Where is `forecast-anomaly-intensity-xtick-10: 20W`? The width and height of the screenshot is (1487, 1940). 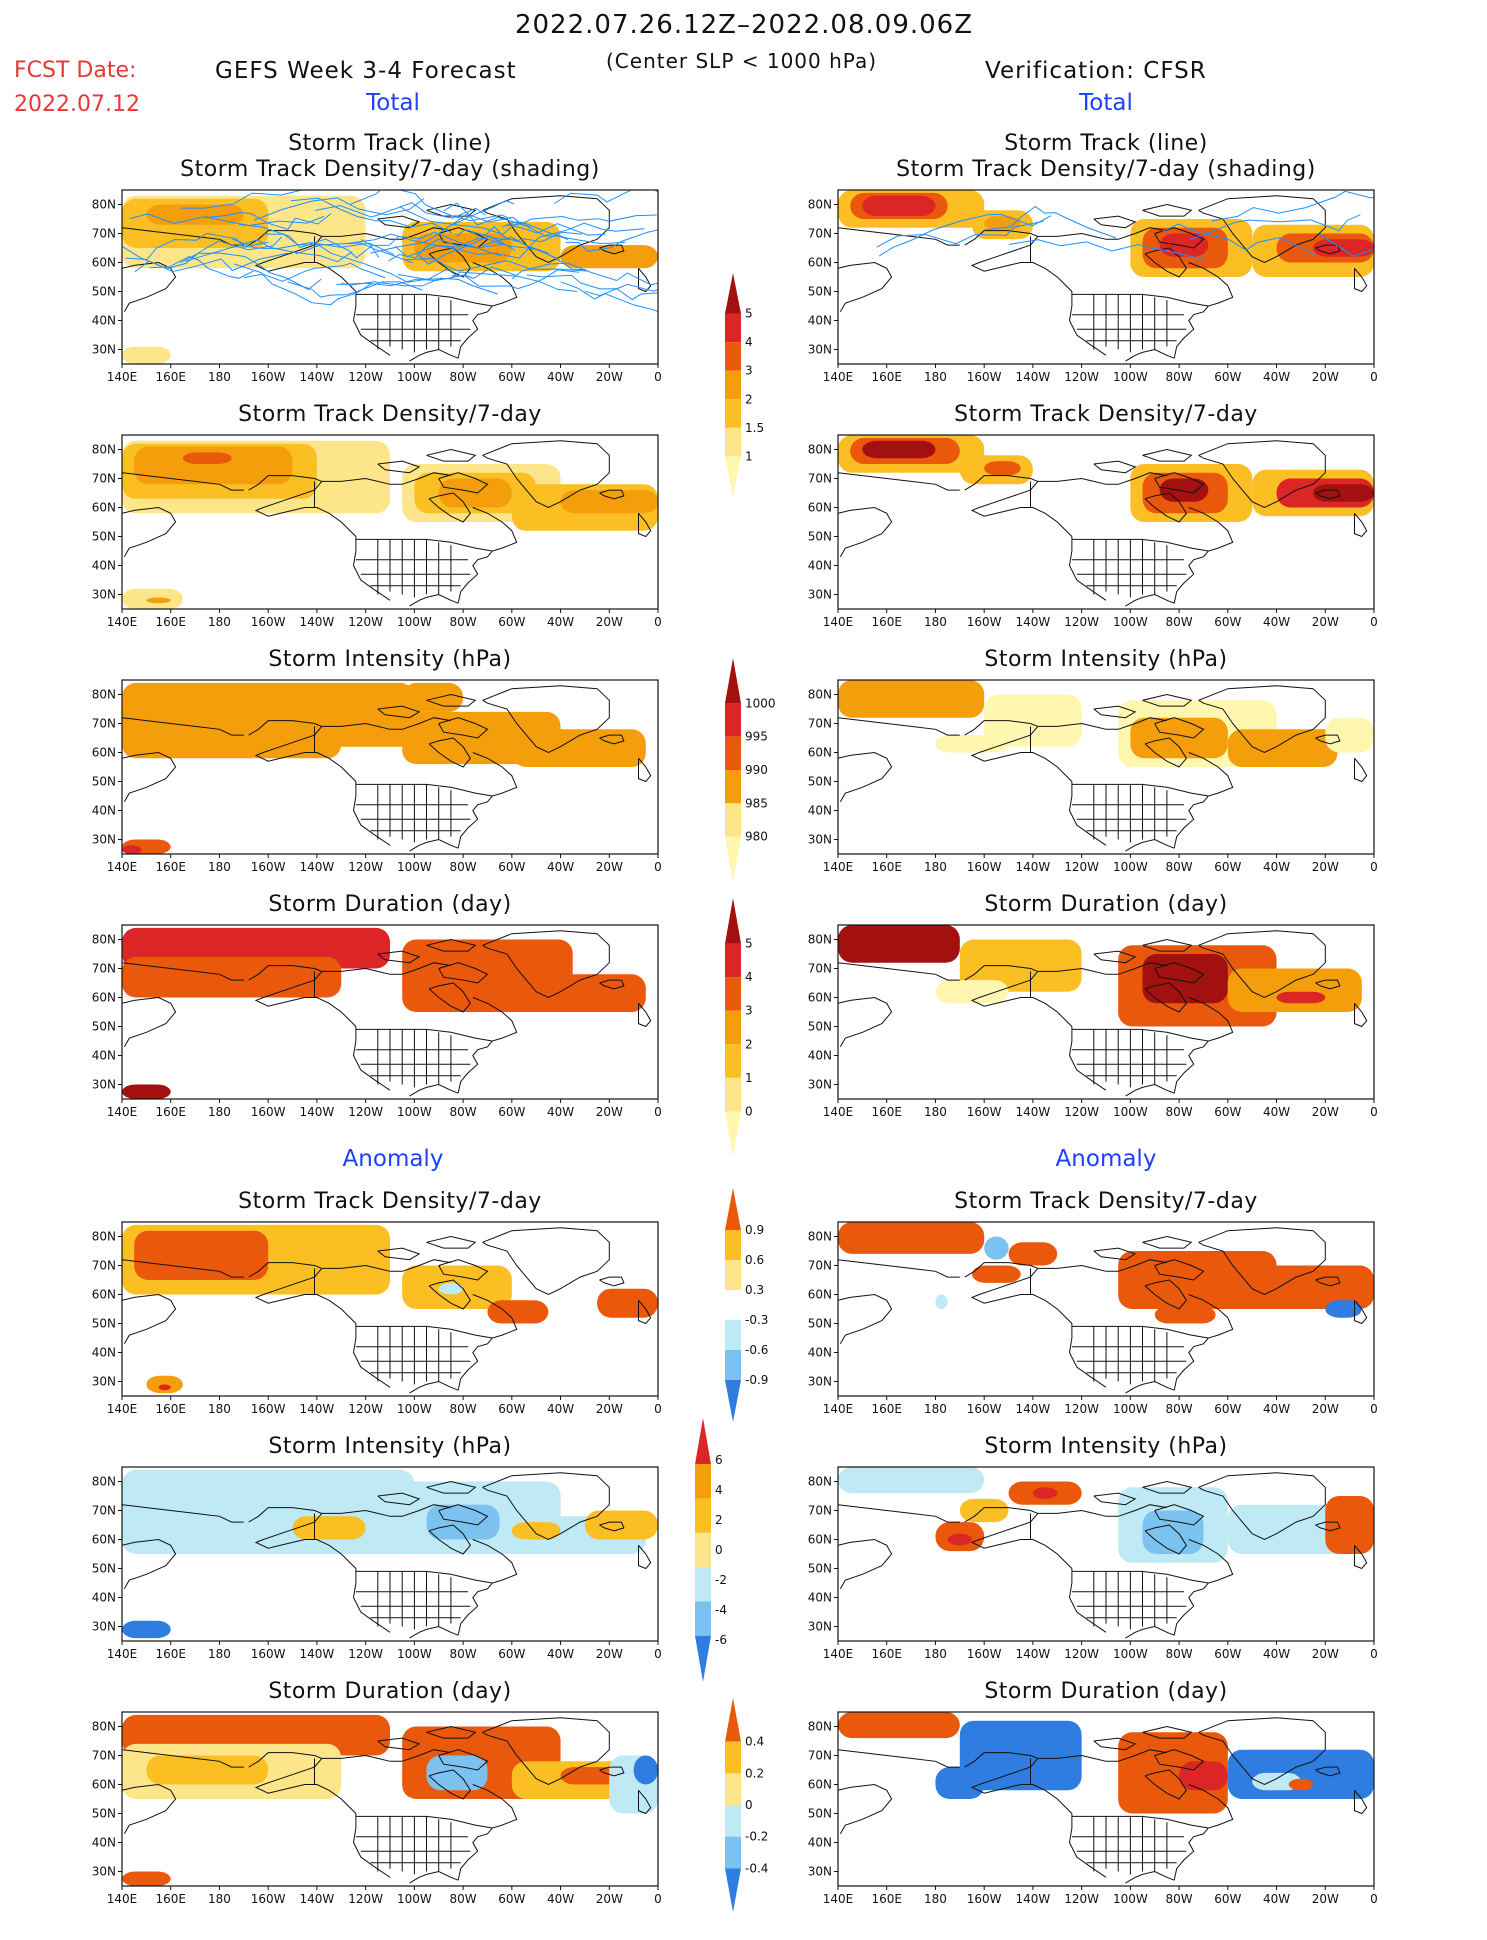 forecast-anomaly-intensity-xtick-10: 20W is located at coordinates (609, 1654).